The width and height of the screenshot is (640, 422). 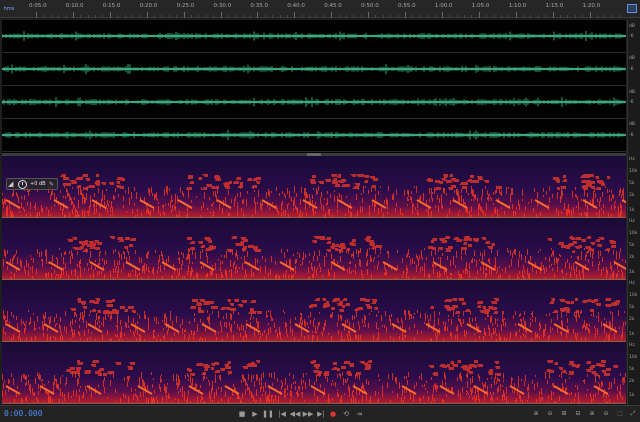 I want to click on zoom-out-amplitude-icon: ⊖, so click(x=550, y=413).